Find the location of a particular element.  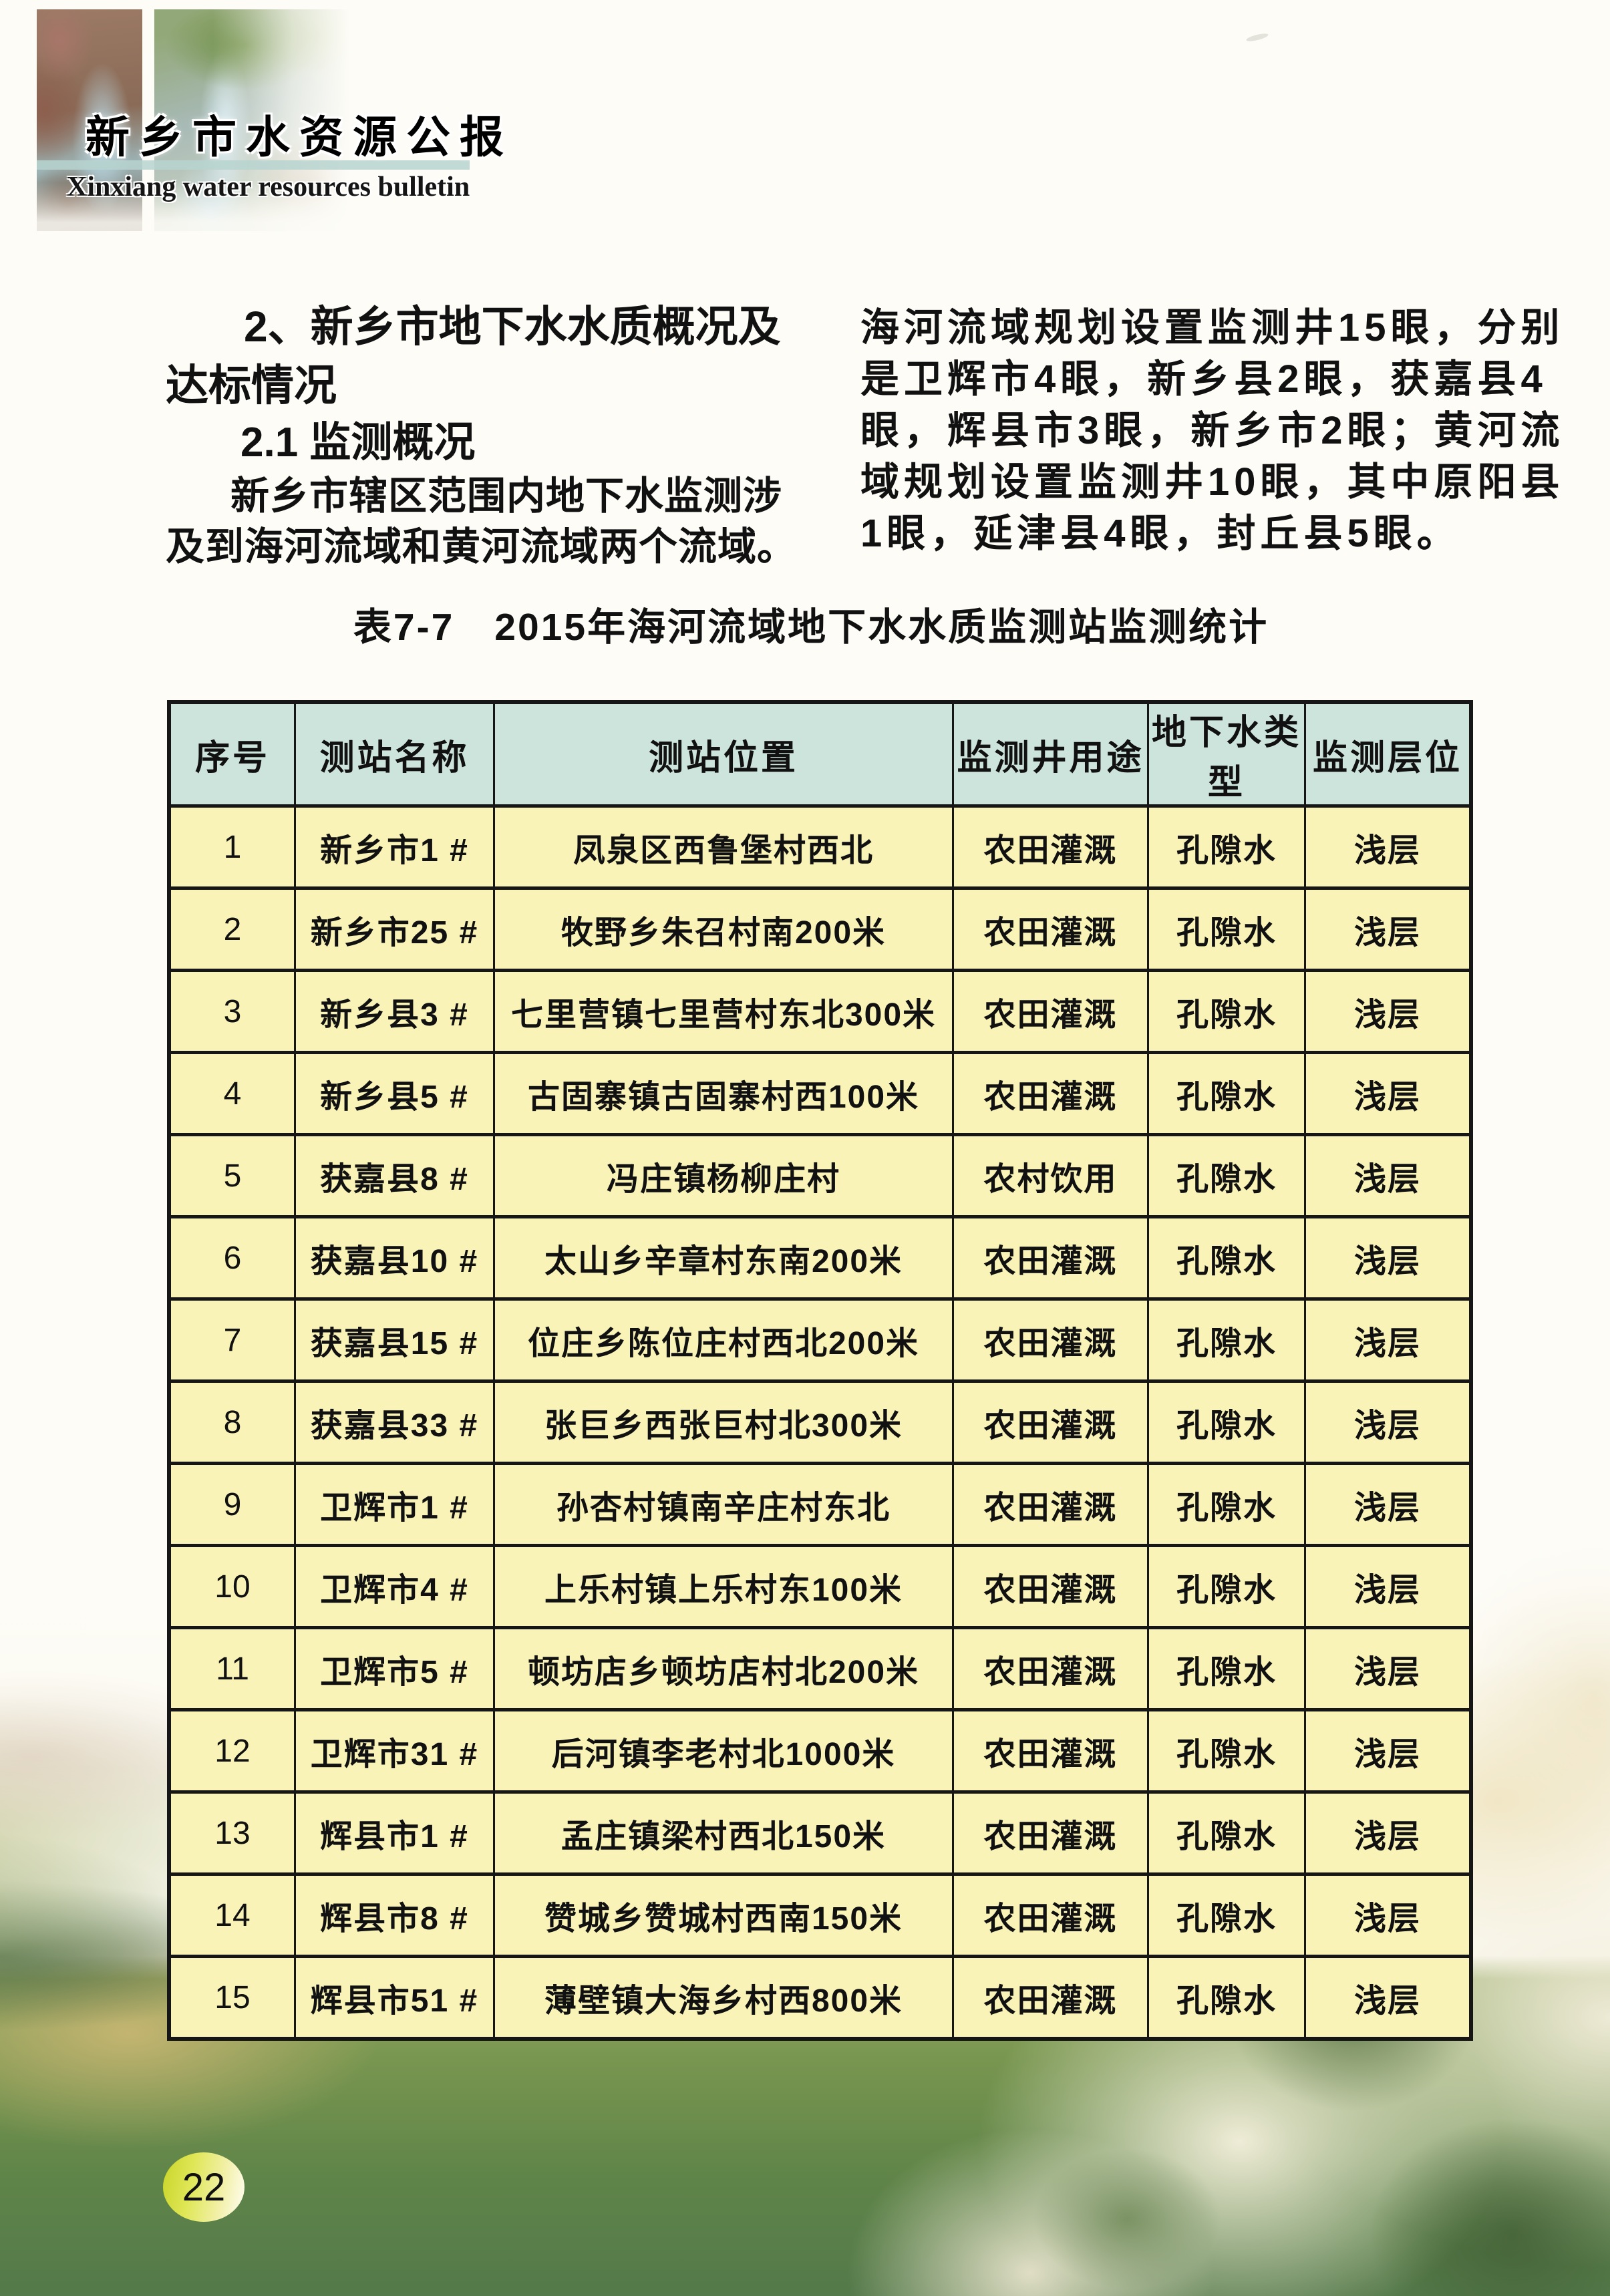

cell-station-name: 卫辉市5 # is located at coordinates (394, 1668).